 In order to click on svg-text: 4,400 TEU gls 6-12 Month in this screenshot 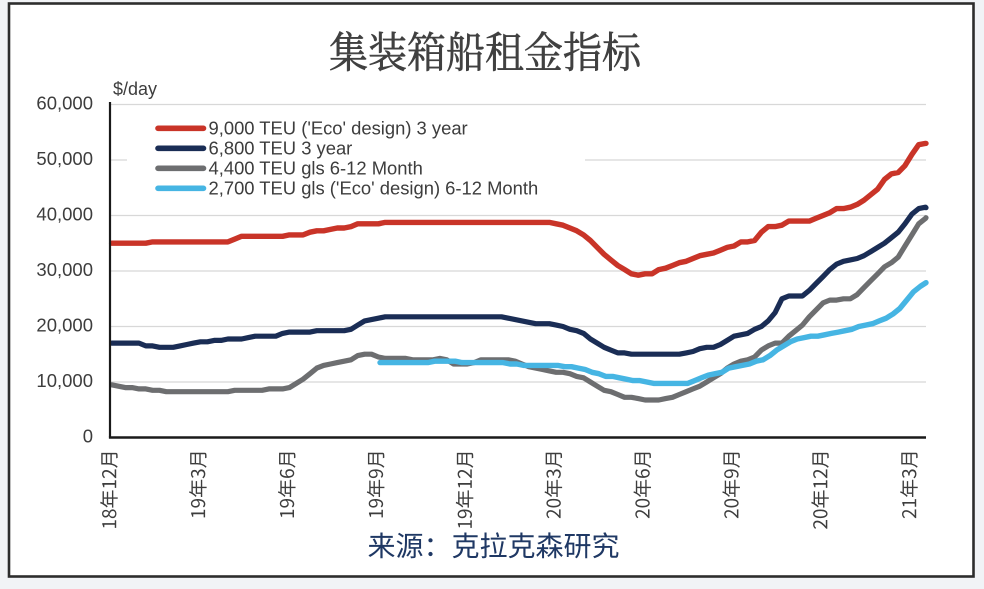, I will do `click(316, 168)`.